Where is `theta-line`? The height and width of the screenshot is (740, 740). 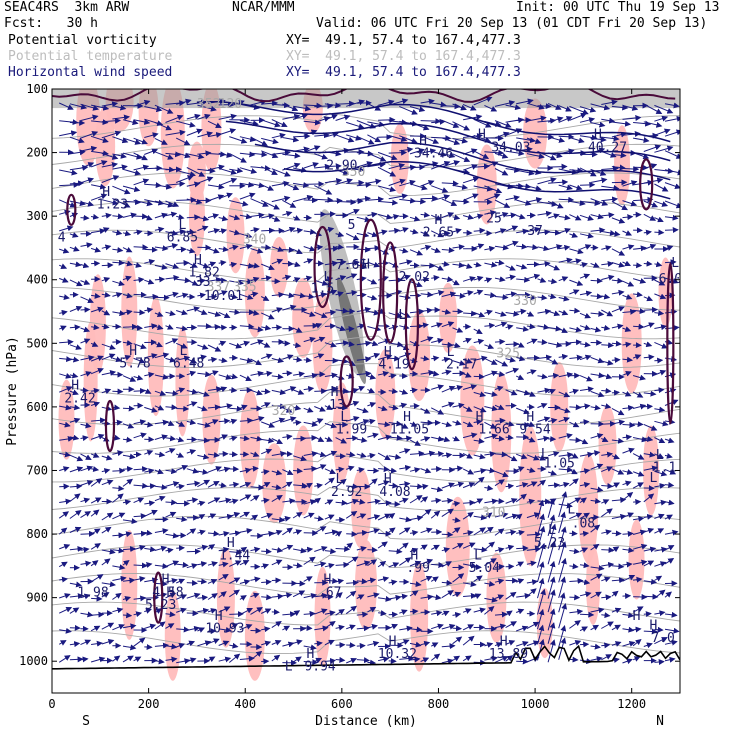 theta-line is located at coordinates (366, 241).